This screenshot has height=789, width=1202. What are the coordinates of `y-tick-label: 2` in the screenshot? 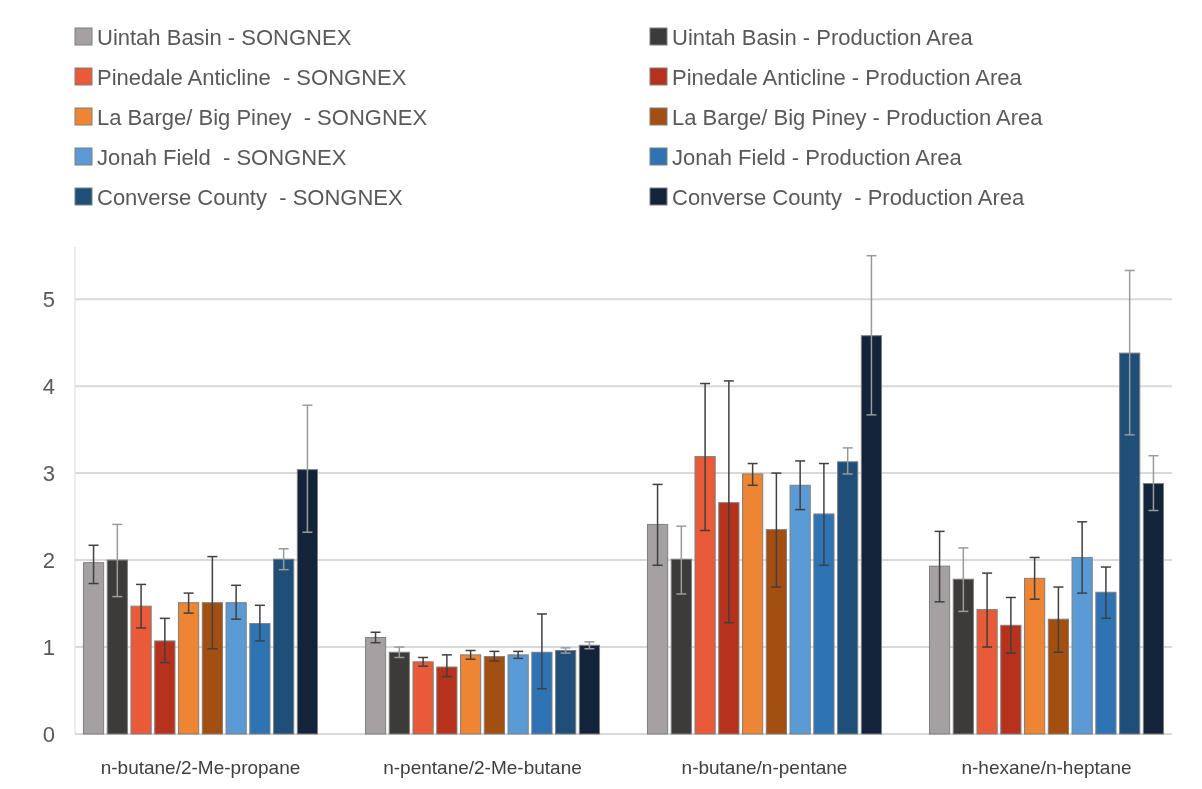 It's located at (48, 560).